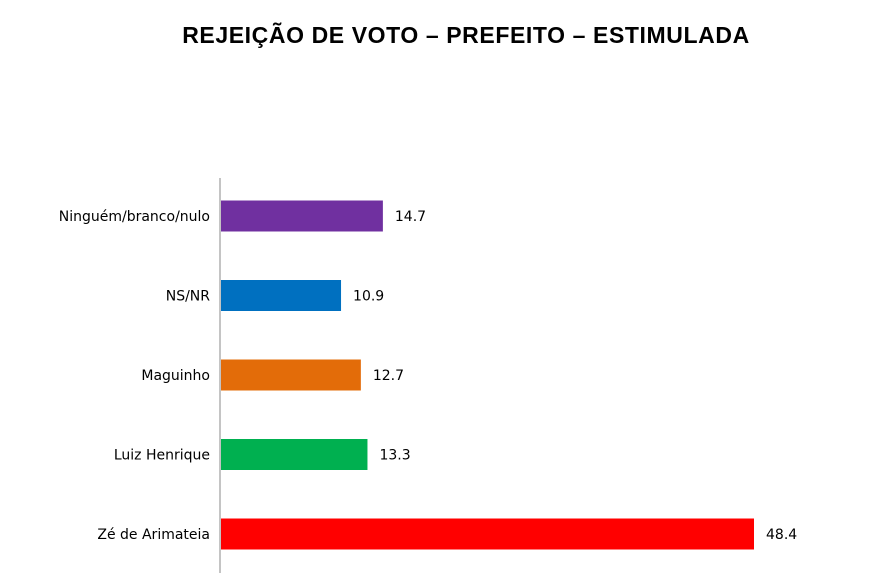 The height and width of the screenshot is (573, 886). Describe the element at coordinates (134, 217) in the screenshot. I see `category-label: Ninguém/branco/nulo` at that location.